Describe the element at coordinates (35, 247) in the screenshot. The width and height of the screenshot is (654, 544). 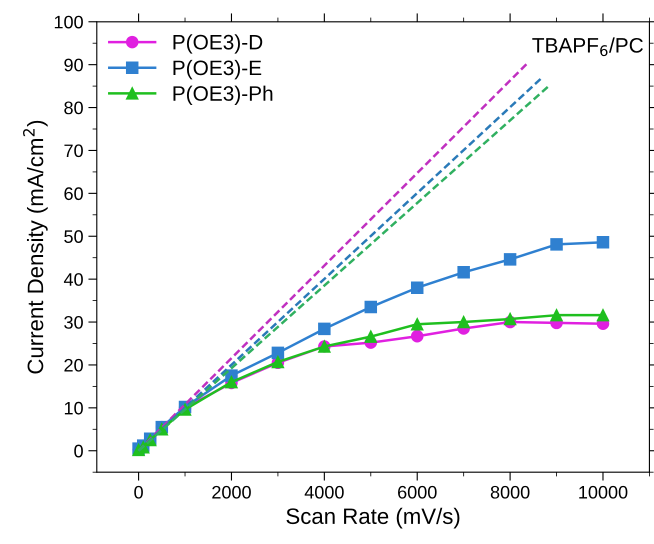
I see `y-axis-title: Current Density (mA/cm$^{2}$)` at that location.